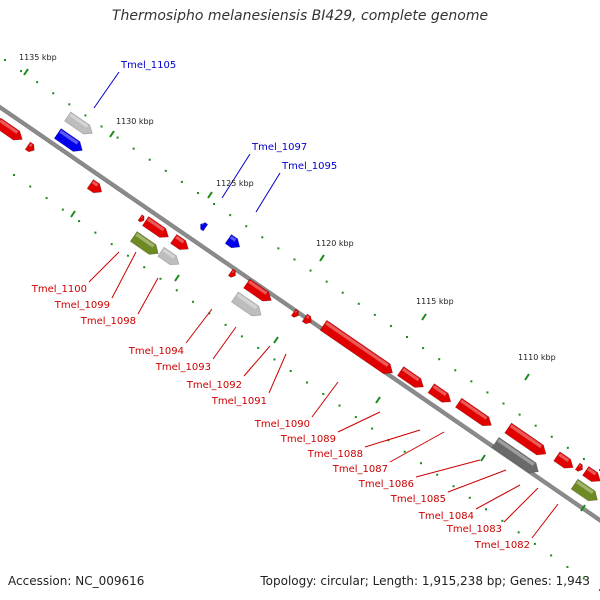 The width and height of the screenshot is (600, 600). Describe the element at coordinates (156, 351) in the screenshot. I see `gene-label: Tmel_1094` at that location.